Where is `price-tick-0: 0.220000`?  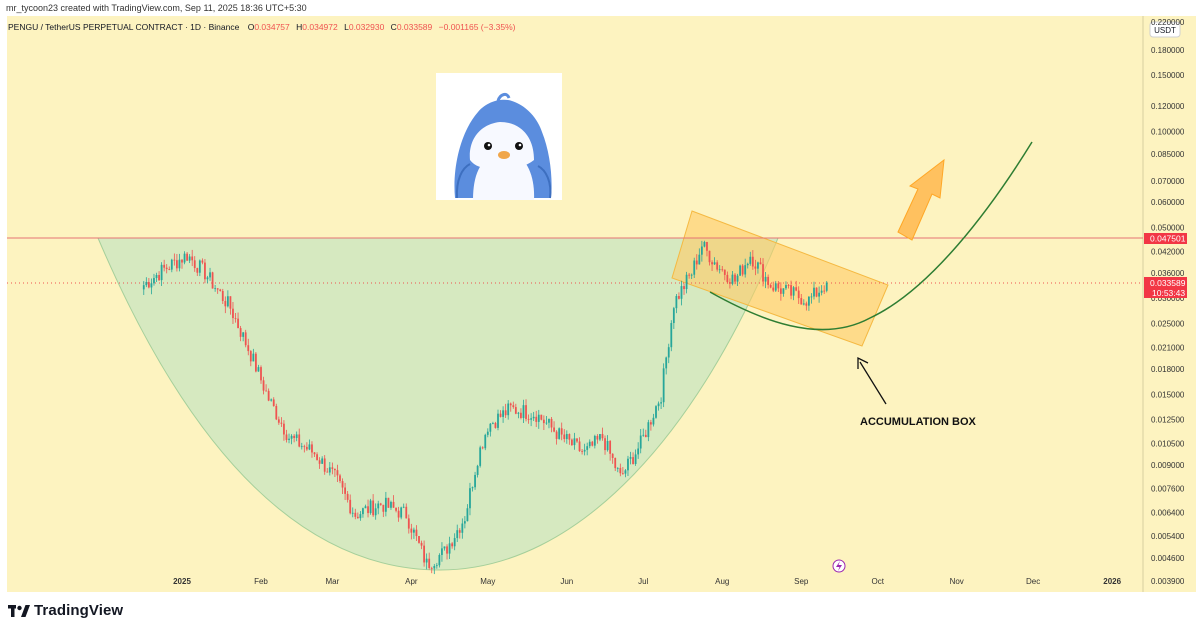 price-tick-0: 0.220000 is located at coordinates (1168, 22).